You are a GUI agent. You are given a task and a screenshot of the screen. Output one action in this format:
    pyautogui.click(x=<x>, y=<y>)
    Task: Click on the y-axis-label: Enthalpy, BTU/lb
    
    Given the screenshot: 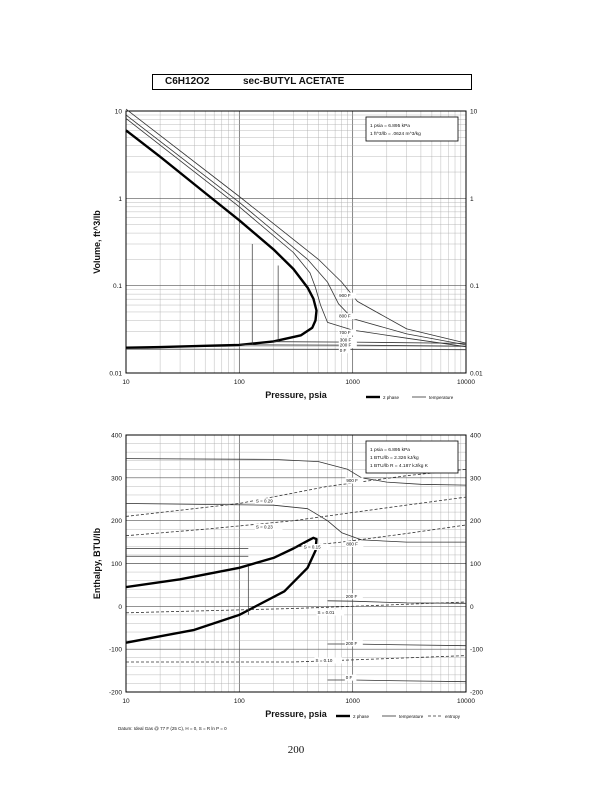 What is the action you would take?
    pyautogui.click(x=97, y=563)
    